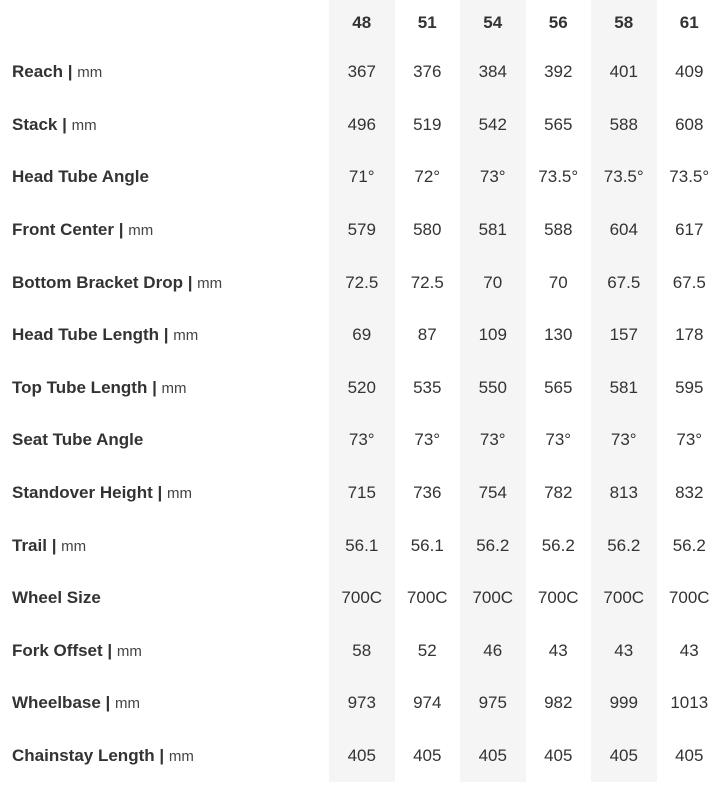  I want to click on value-cell: 999, so click(624, 703).